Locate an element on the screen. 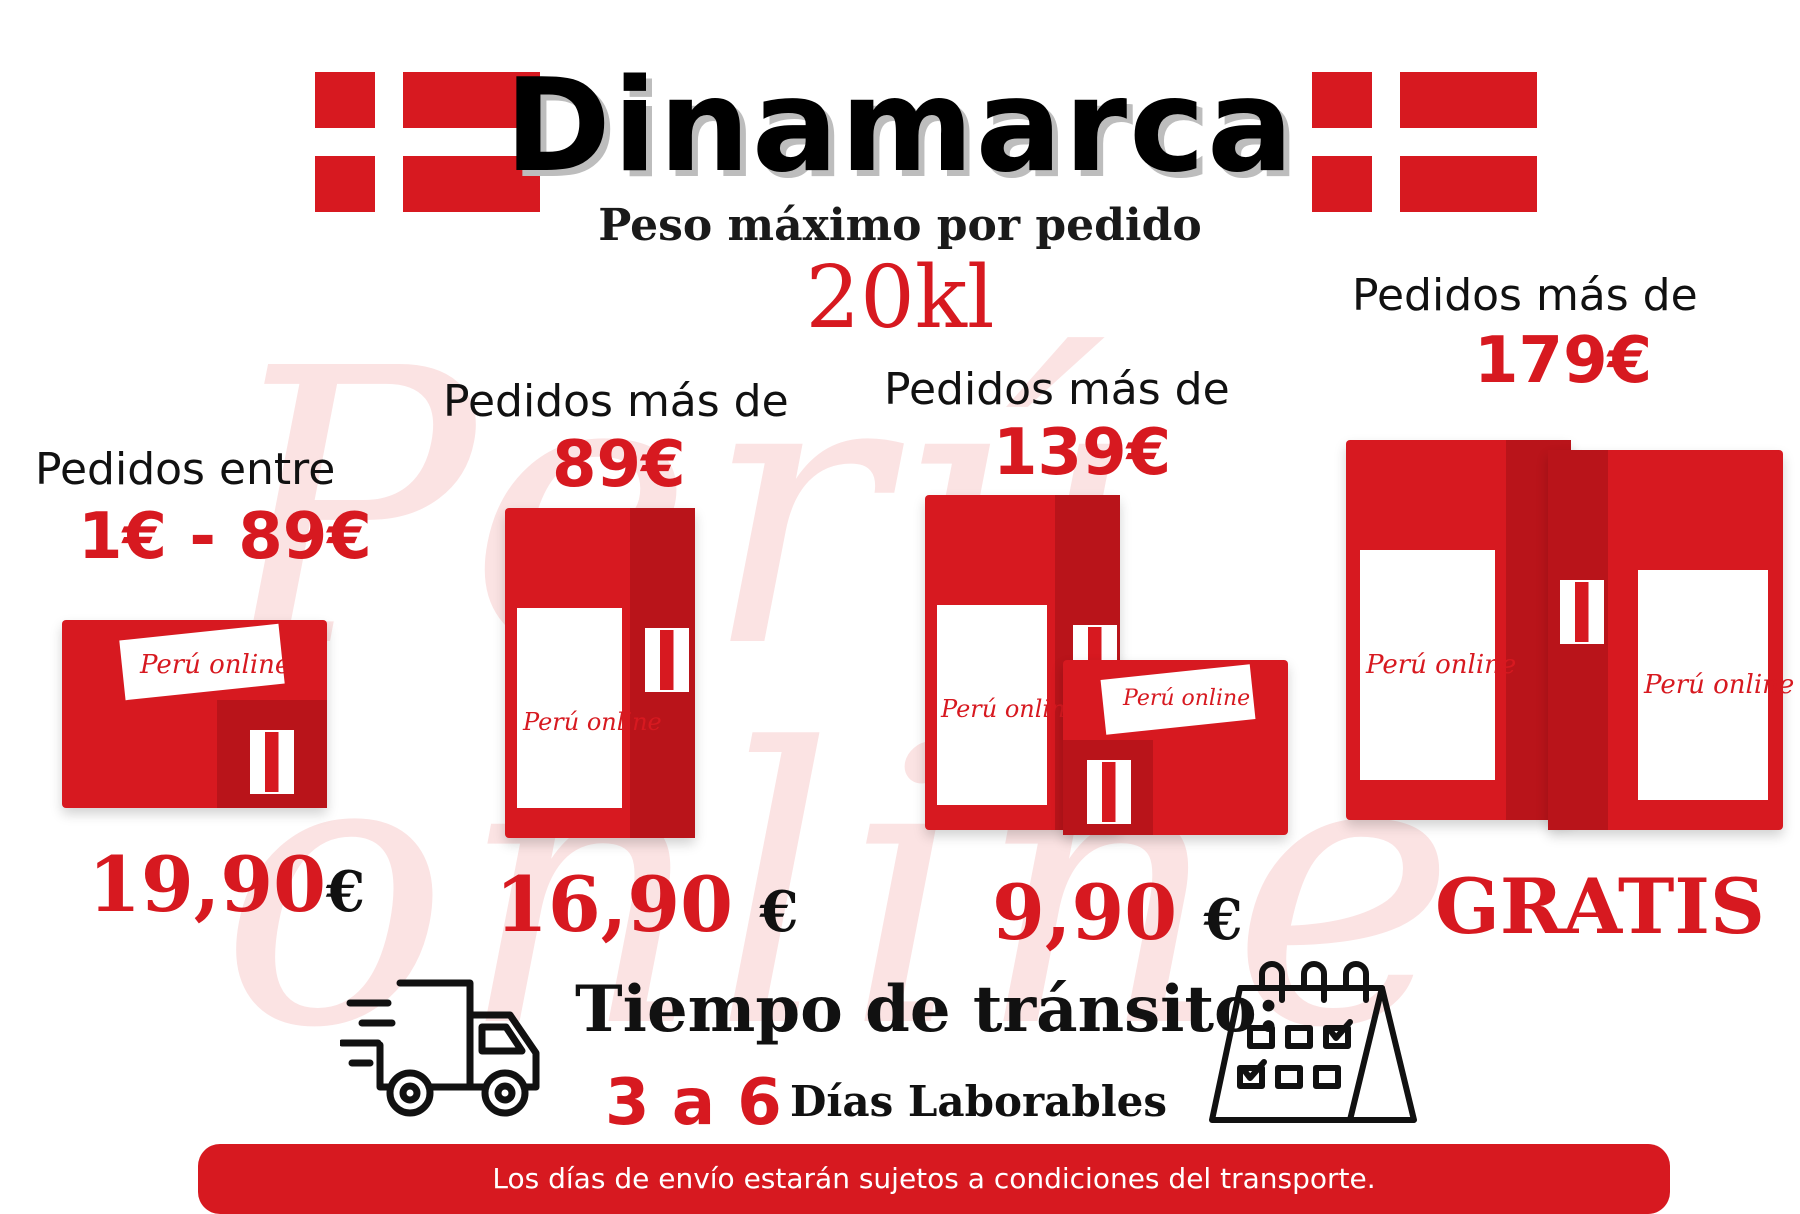  tier-3-box-image-small: Perú online is located at coordinates (1175, 747).